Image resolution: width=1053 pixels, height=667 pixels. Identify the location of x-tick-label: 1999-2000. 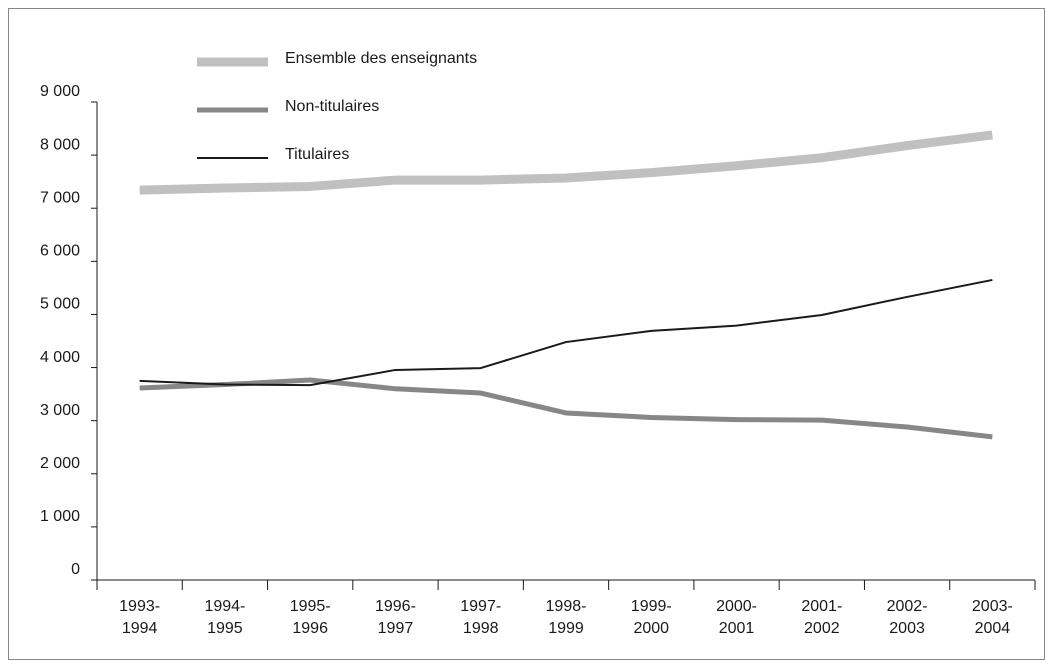
(651, 617).